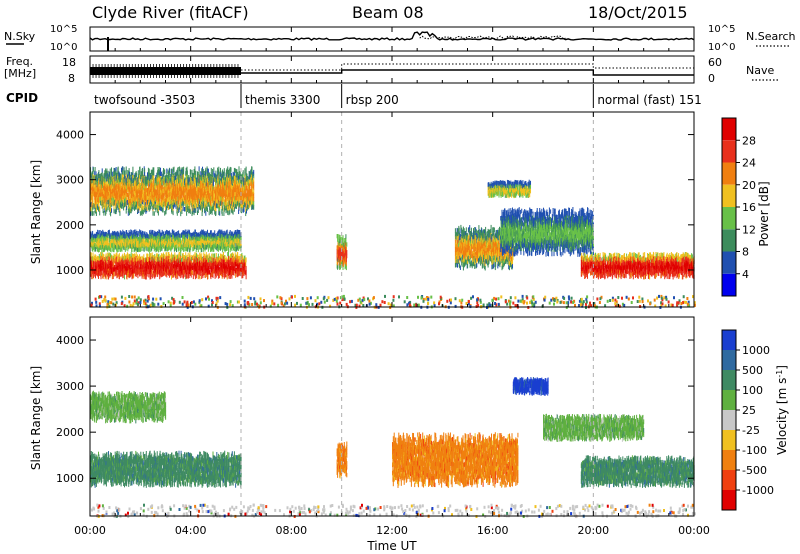 Image resolution: width=800 pixels, height=554 pixels. What do you see at coordinates (63, 29) in the screenshot?
I see `nsky-left-tick-top: 10^5` at bounding box center [63, 29].